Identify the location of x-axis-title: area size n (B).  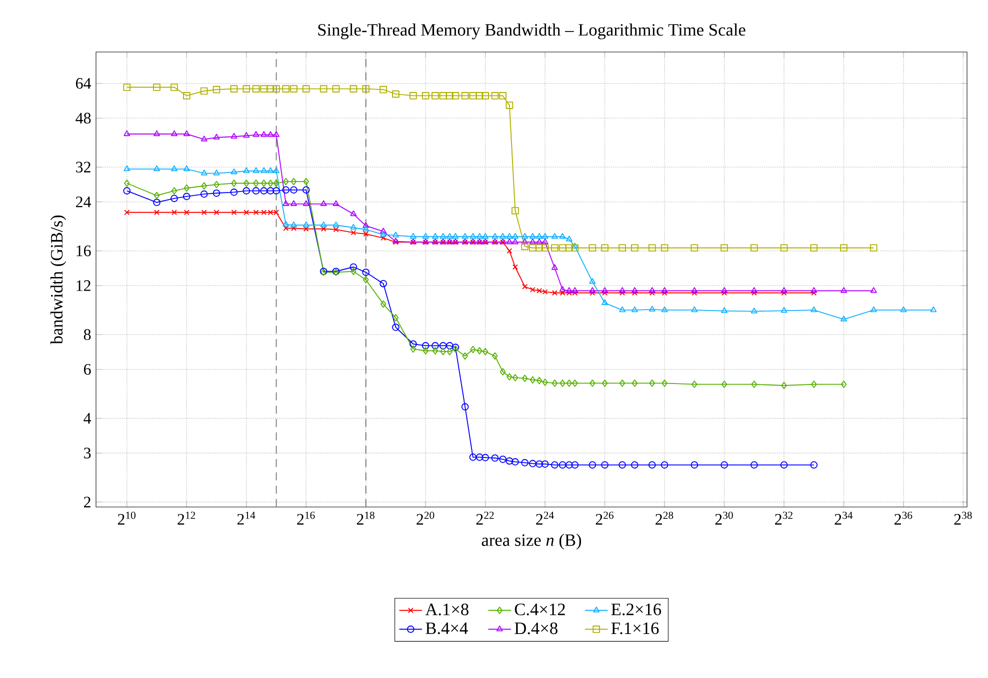
(532, 542).